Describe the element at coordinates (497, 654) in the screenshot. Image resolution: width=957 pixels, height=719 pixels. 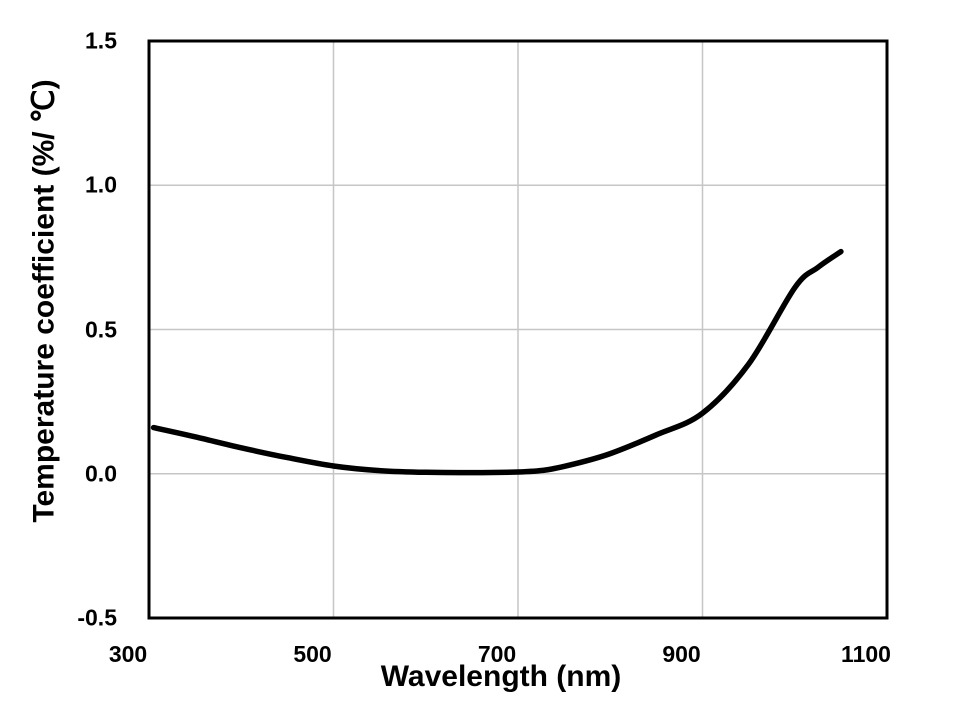
I see `x-tick-label: 700` at that location.